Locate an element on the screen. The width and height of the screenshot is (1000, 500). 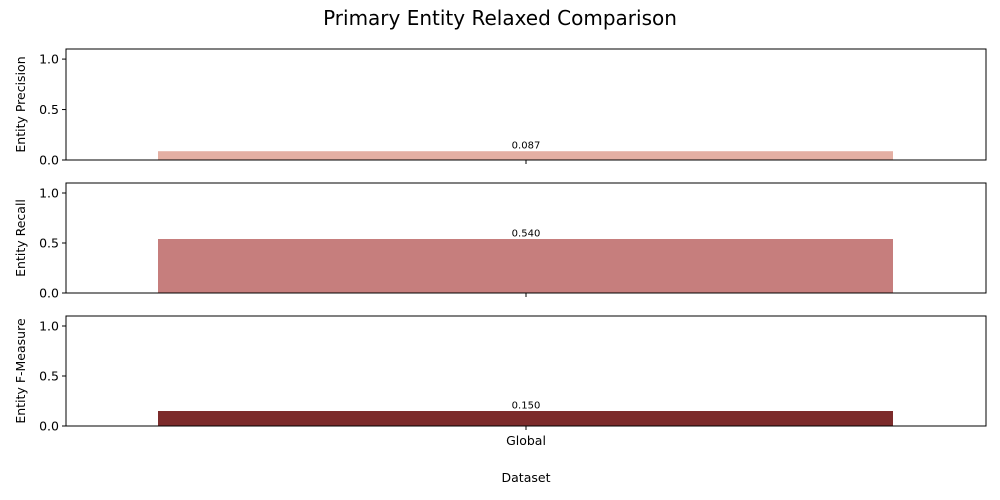
x-tick-label: Global is located at coordinates (526, 440).